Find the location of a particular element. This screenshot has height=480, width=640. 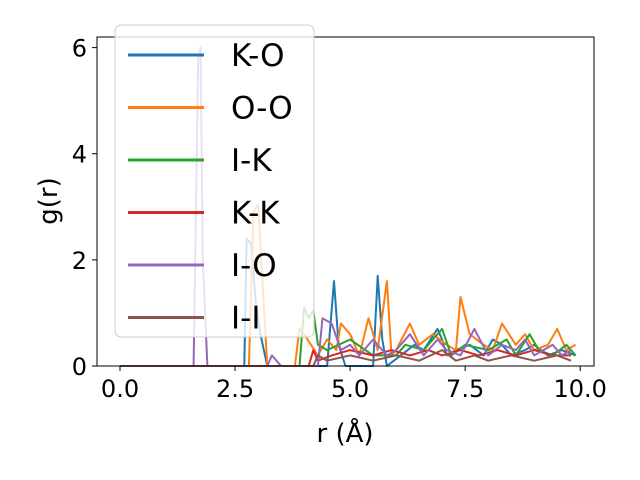

x-tick-label: 10.0 is located at coordinates (579, 389).